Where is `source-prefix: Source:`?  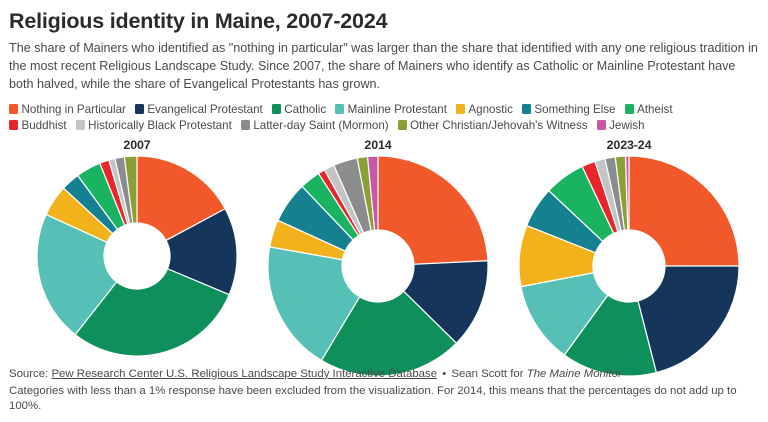 source-prefix: Source: is located at coordinates (29, 373).